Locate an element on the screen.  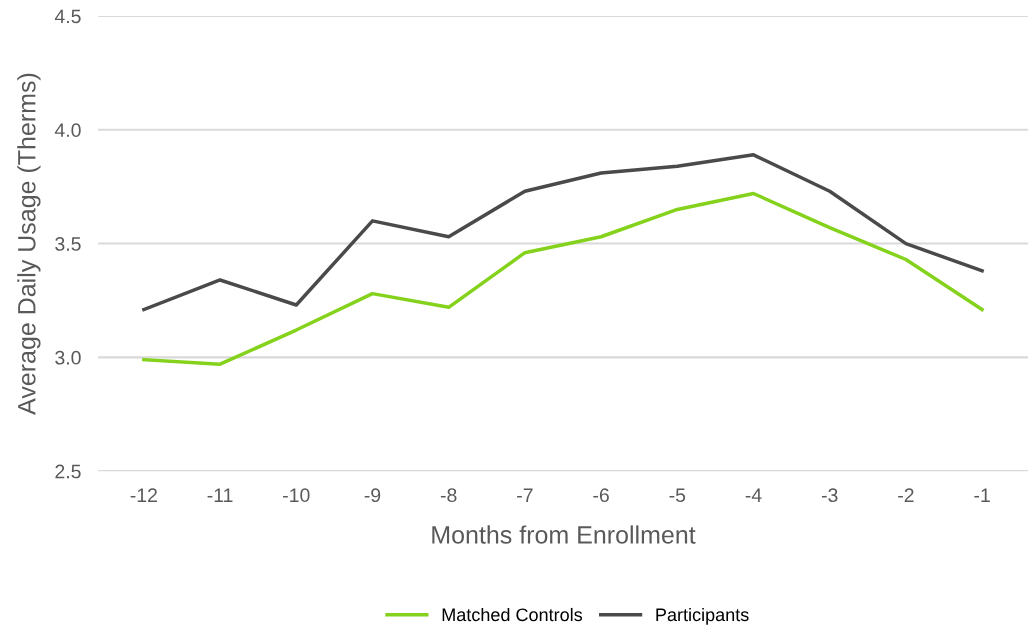
x-tick-label: -3 is located at coordinates (829, 495).